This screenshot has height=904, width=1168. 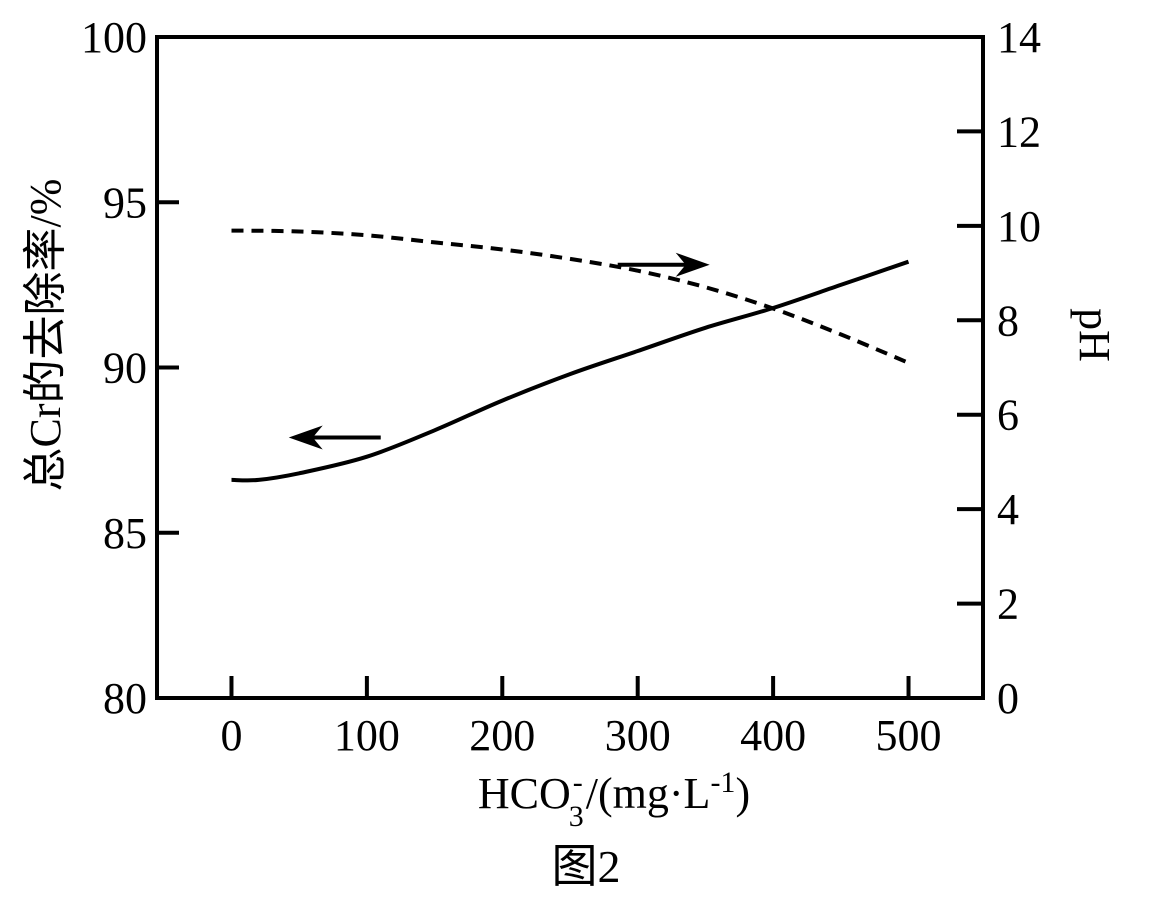 I want to click on ph-line, so click(x=570, y=296).